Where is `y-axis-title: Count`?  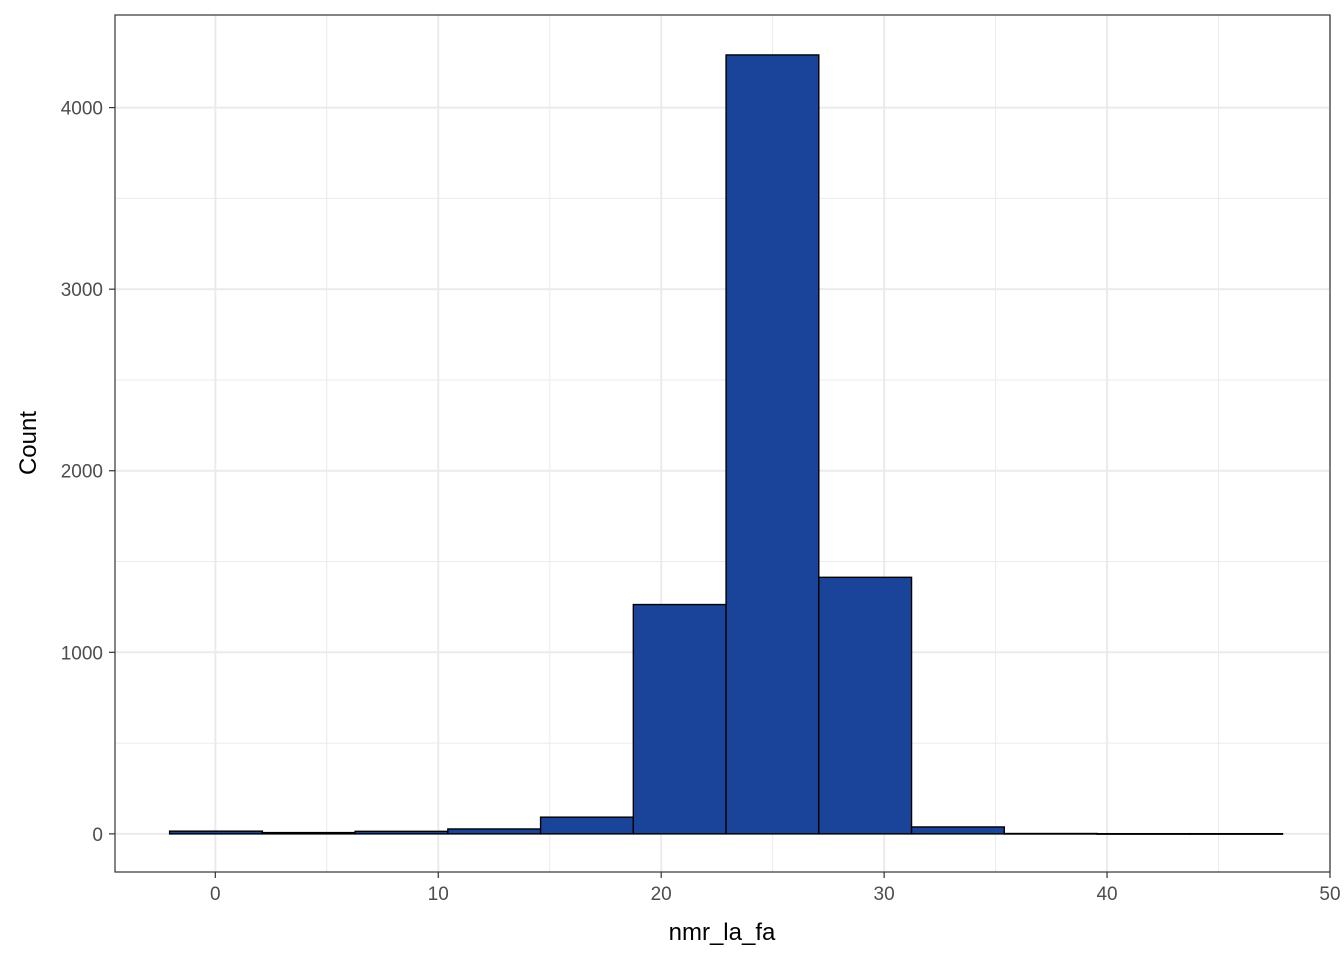 y-axis-title: Count is located at coordinates (28, 443).